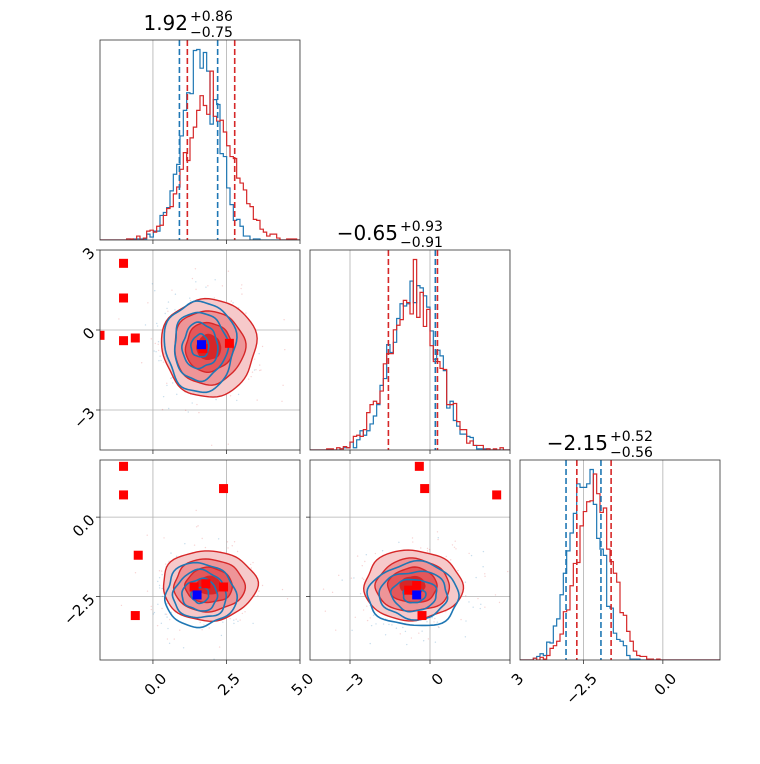  I want to click on ytick-label-1-0: −3, so click(84, 418).